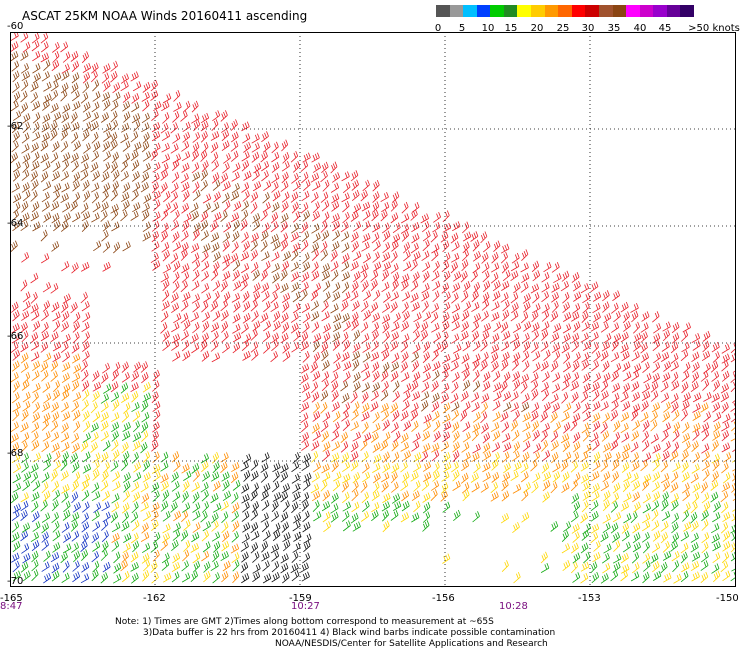  What do you see at coordinates (15, 581) in the screenshot?
I see `latitude-label: -70` at bounding box center [15, 581].